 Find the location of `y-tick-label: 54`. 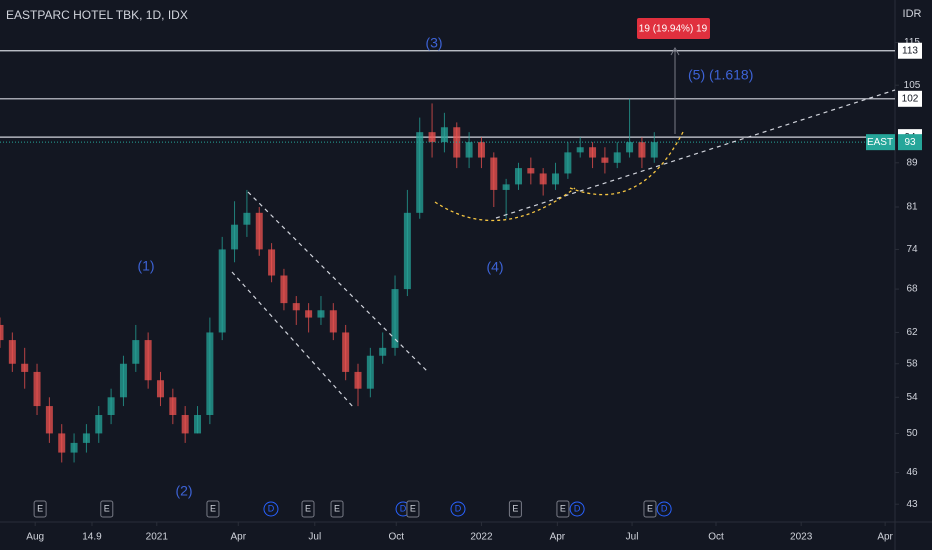

y-tick-label: 54 is located at coordinates (912, 397).